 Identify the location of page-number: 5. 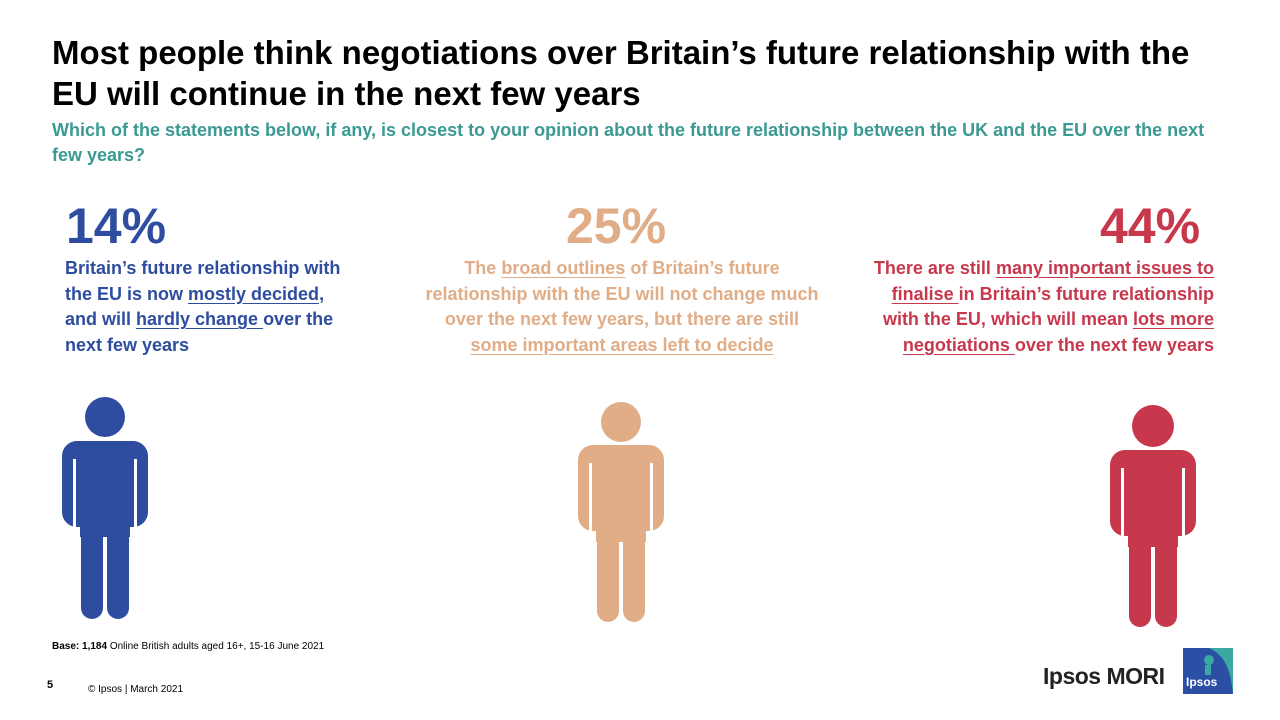
(50, 685).